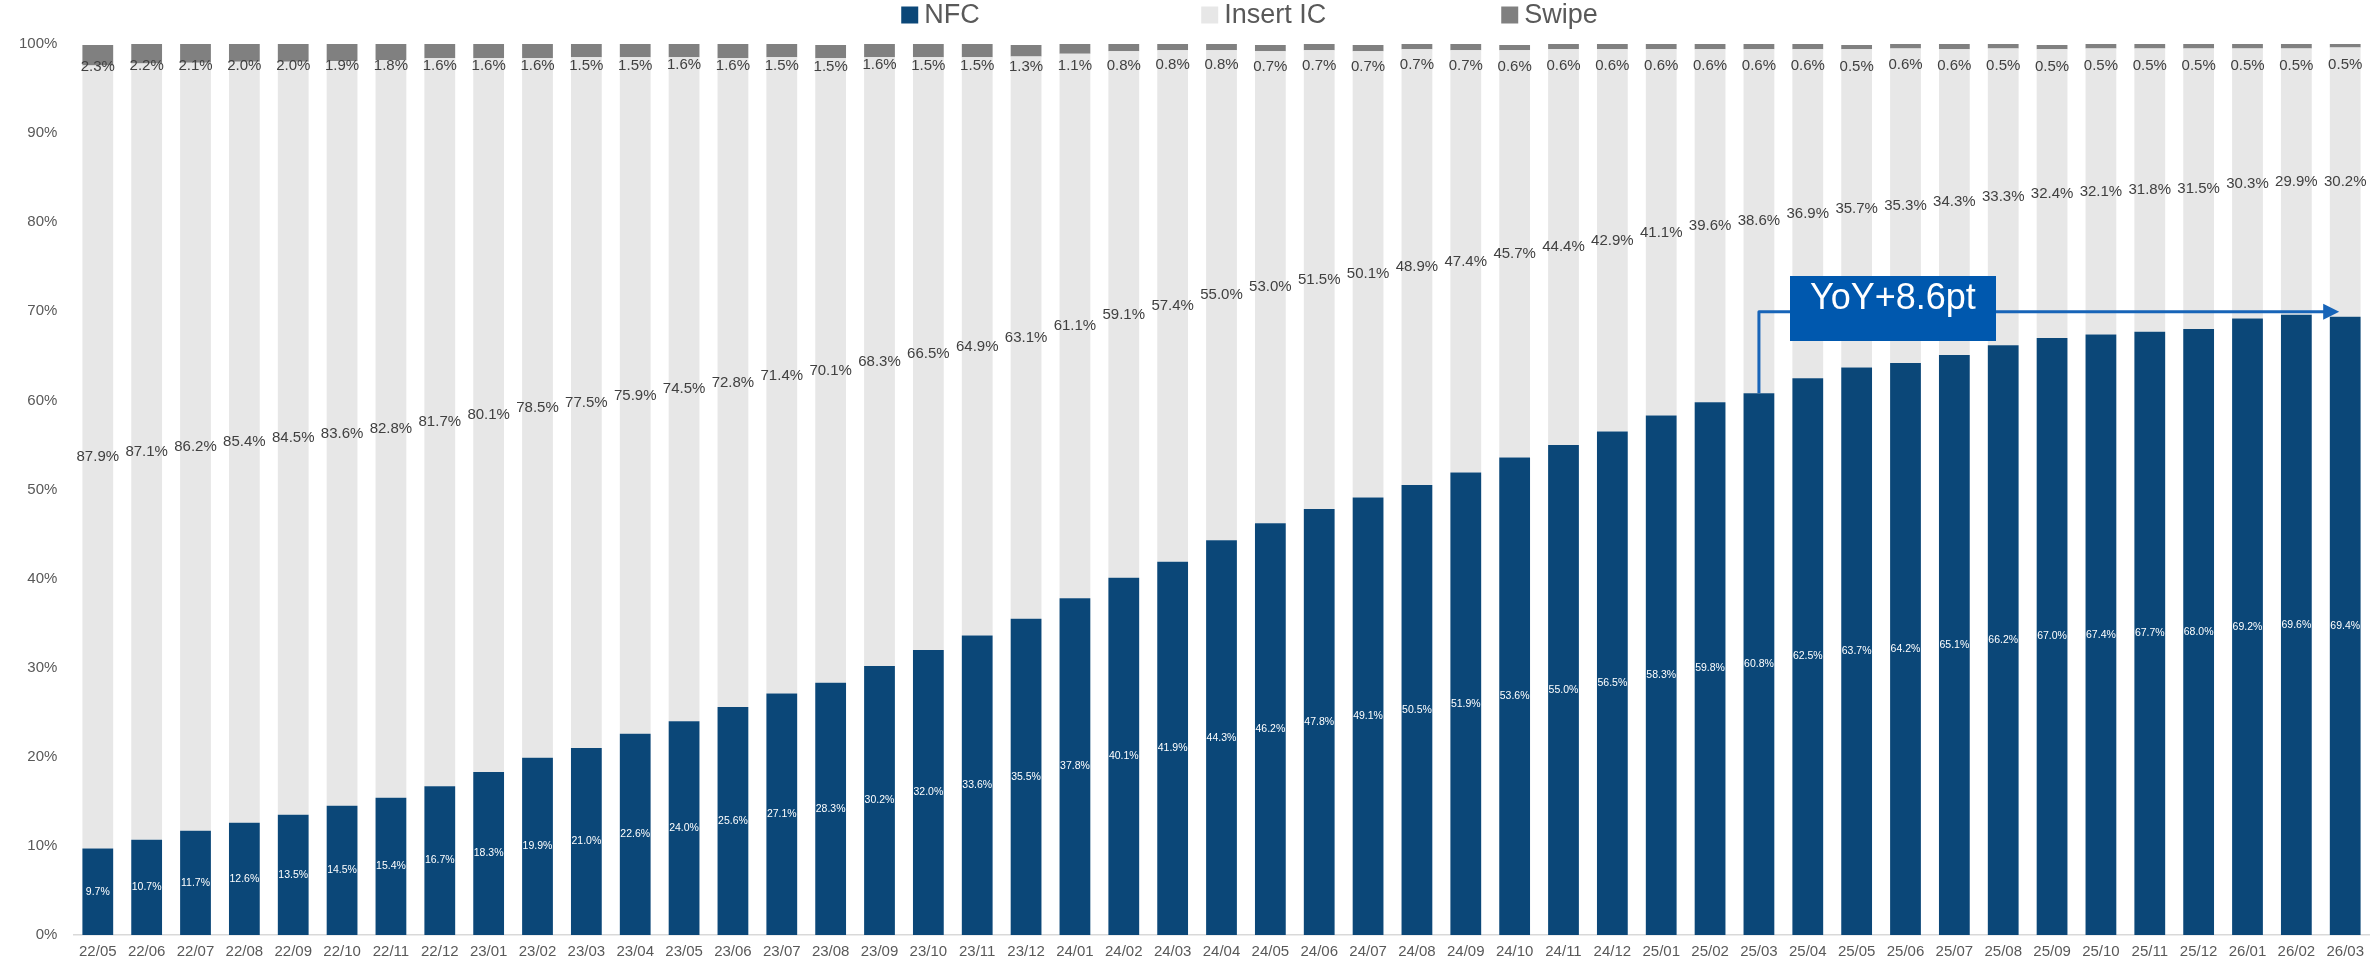 Image resolution: width=2372 pixels, height=969 pixels. What do you see at coordinates (391, 428) in the screenshot?
I see `data-label: 82.8%` at bounding box center [391, 428].